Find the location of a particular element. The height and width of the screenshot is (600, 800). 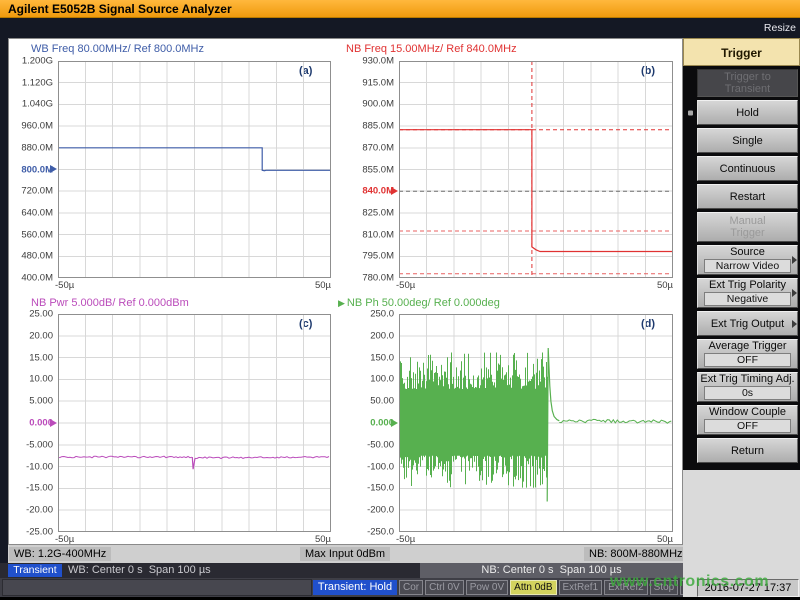

plot-b-xtick: -50µ is located at coordinates (406, 285).